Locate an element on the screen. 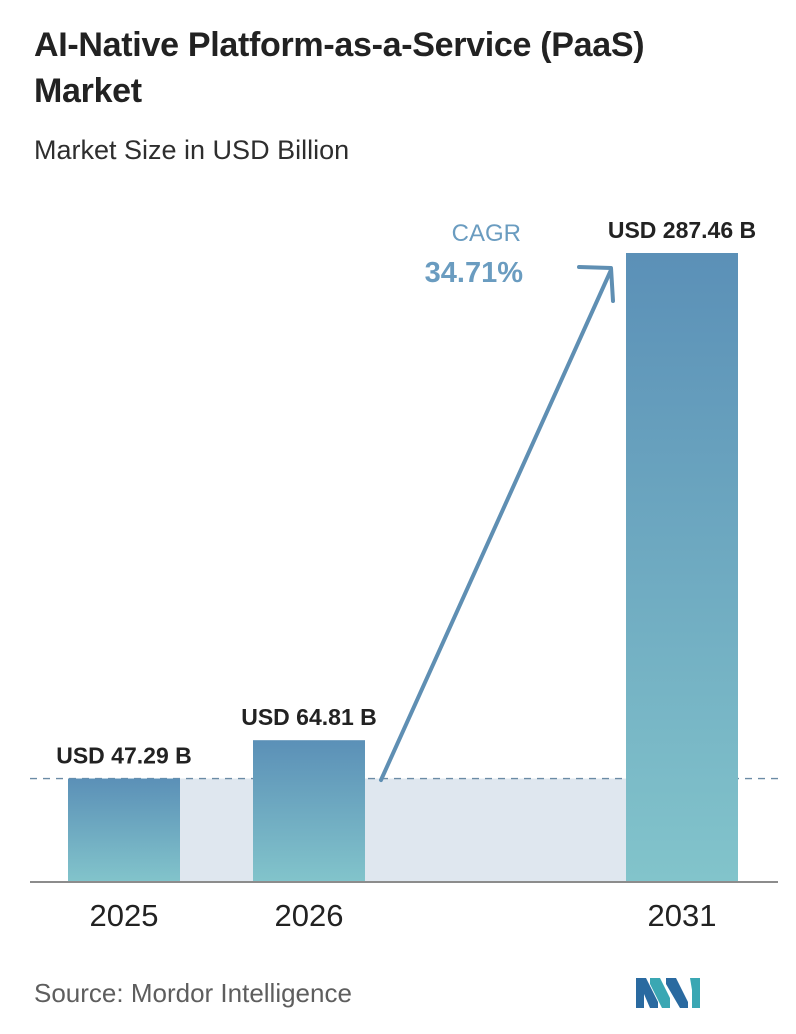 The width and height of the screenshot is (796, 1034). bar-2025 is located at coordinates (124, 830).